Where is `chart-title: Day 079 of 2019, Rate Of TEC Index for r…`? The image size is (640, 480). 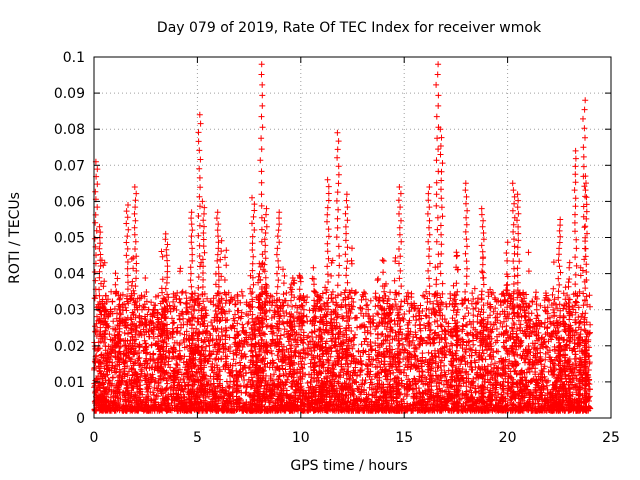
chart-title: Day 079 of 2019, Rate Of TEC Index for r… is located at coordinates (349, 28).